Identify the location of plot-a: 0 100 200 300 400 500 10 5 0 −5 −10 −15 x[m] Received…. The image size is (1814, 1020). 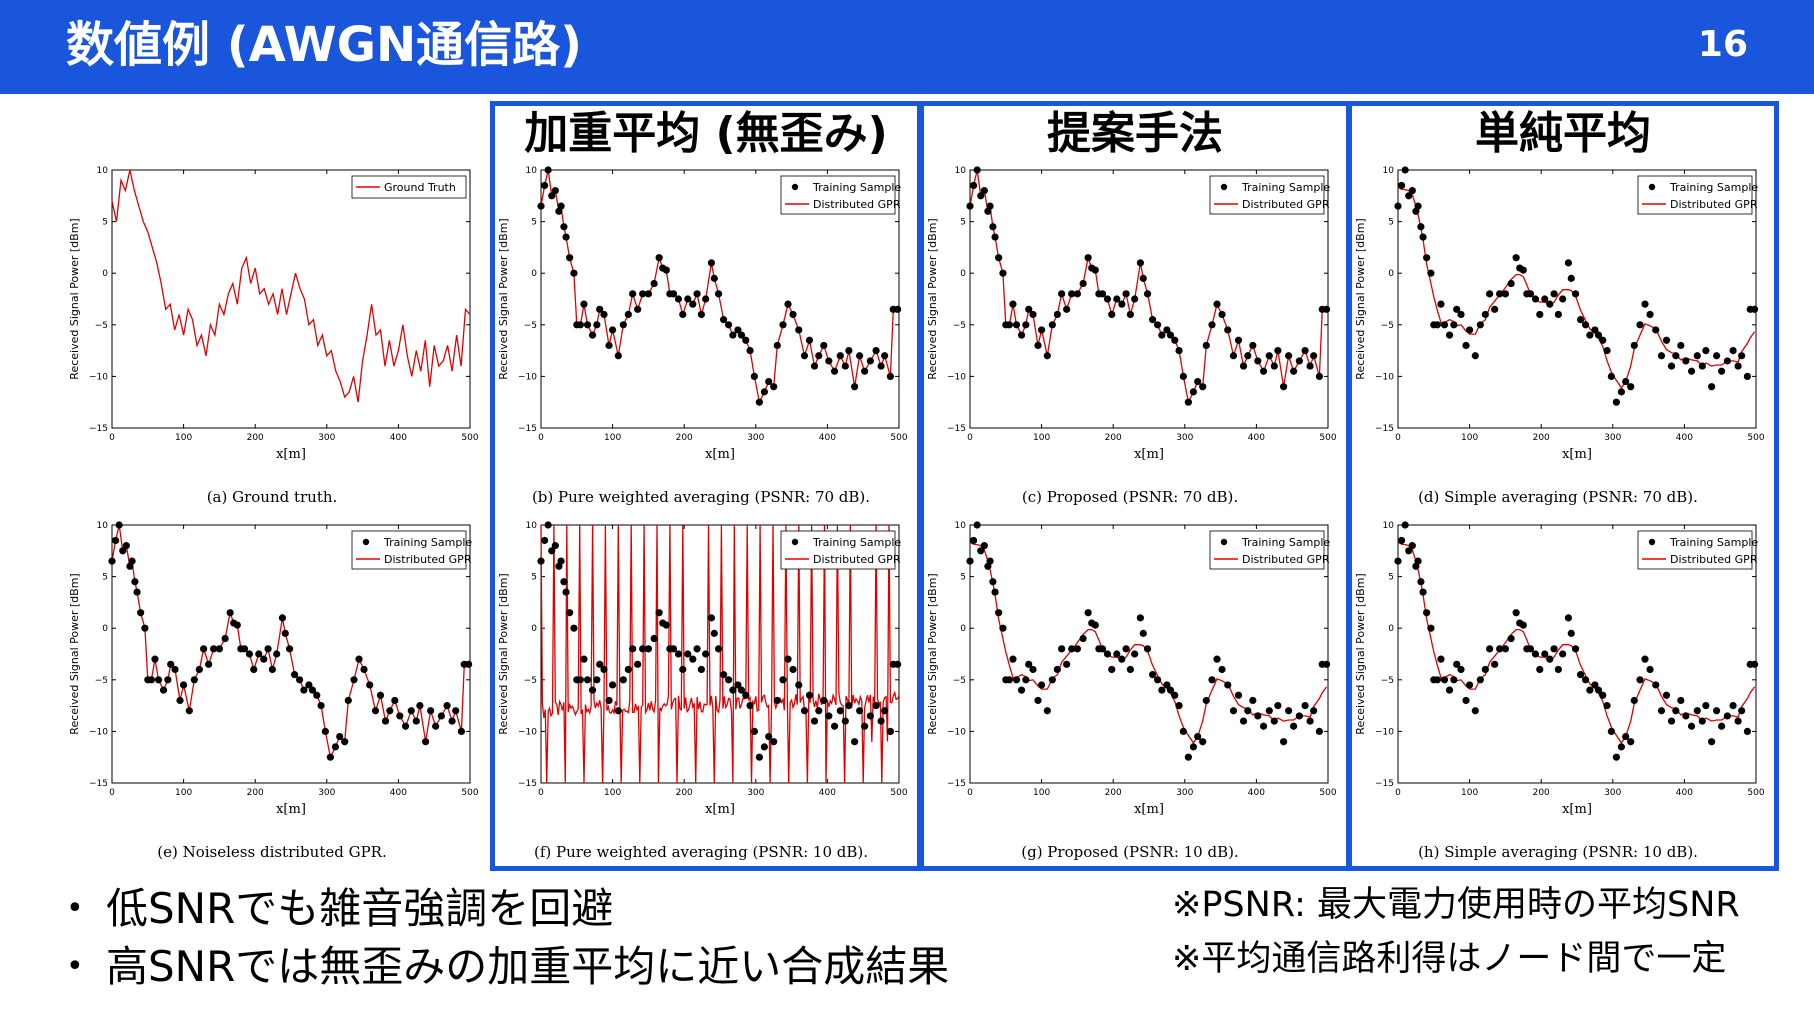
(272, 334).